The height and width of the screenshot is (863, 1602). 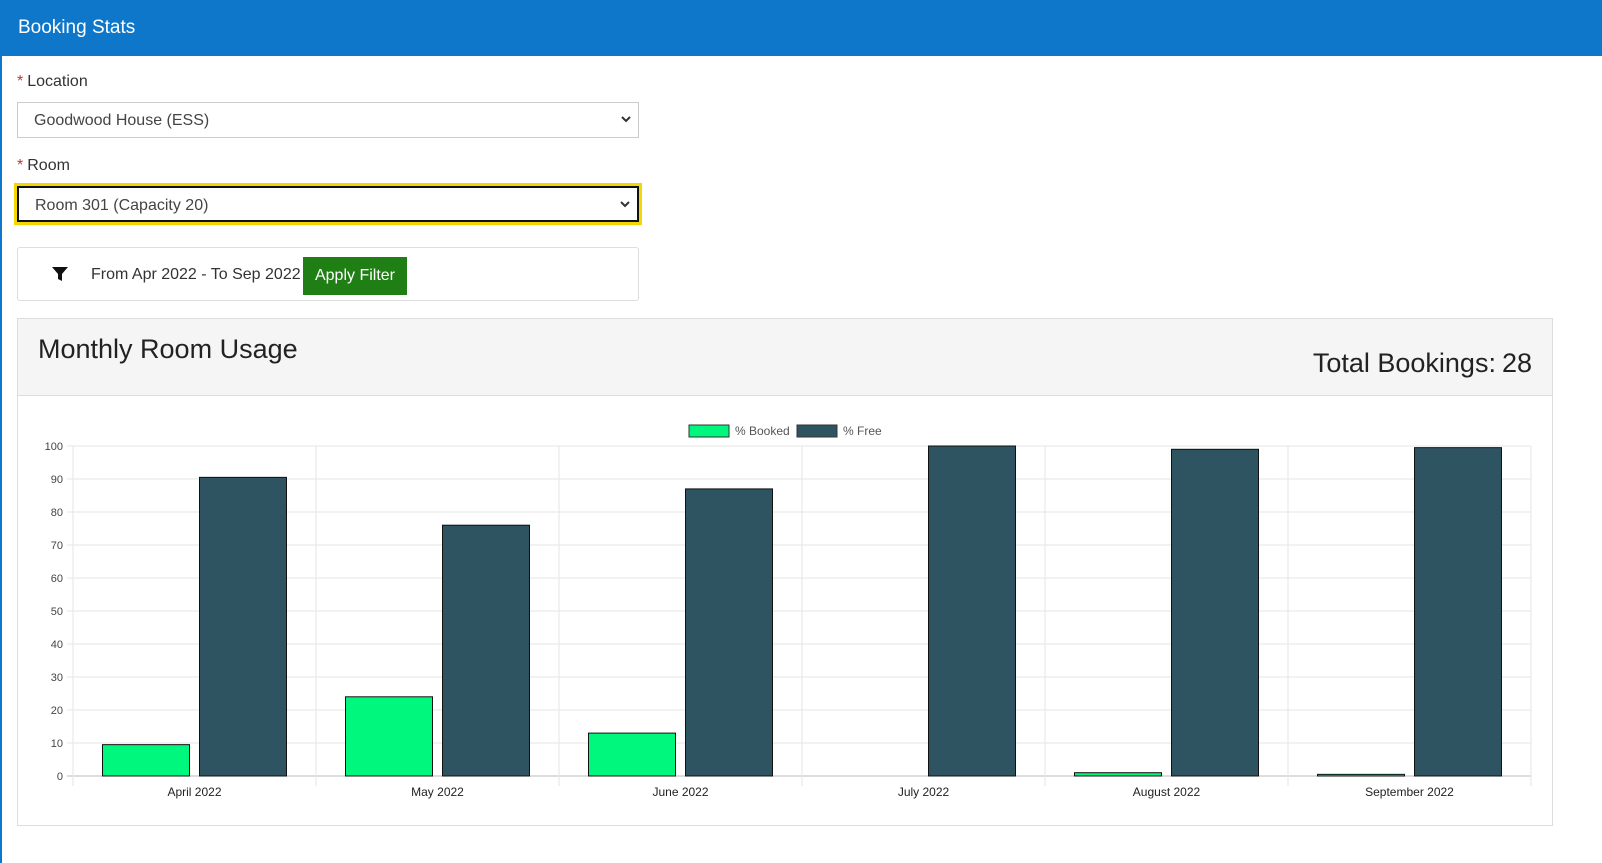 I want to click on y-tick-label: 100, so click(x=54, y=447).